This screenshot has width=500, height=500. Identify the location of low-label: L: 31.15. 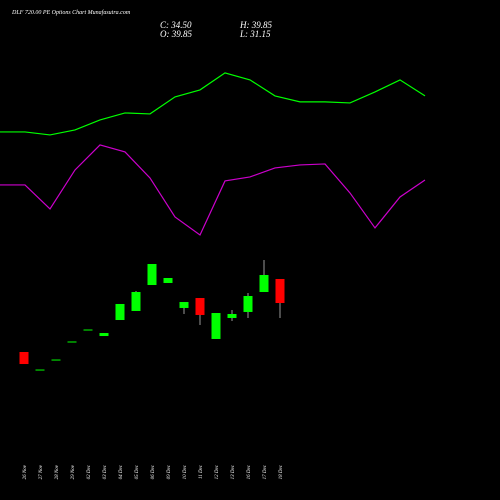
(255, 34).